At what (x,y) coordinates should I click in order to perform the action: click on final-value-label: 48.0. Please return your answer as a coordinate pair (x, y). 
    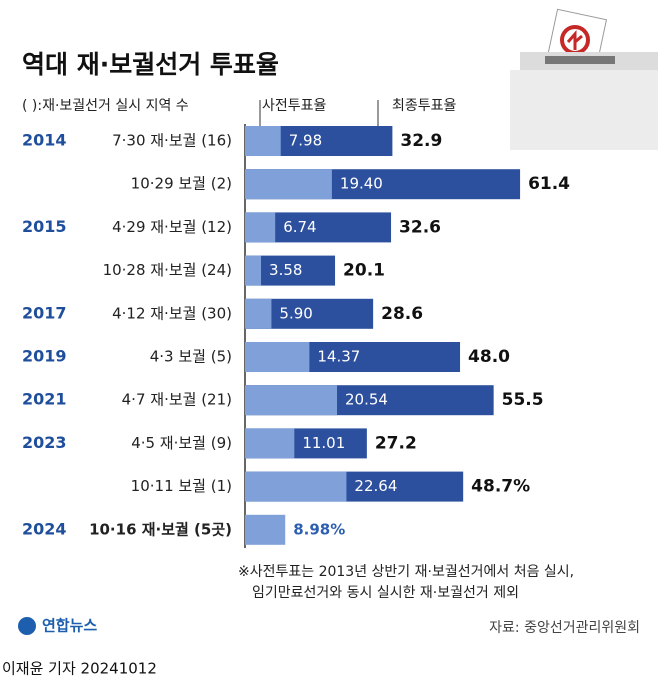
    Looking at the image, I should click on (489, 357).